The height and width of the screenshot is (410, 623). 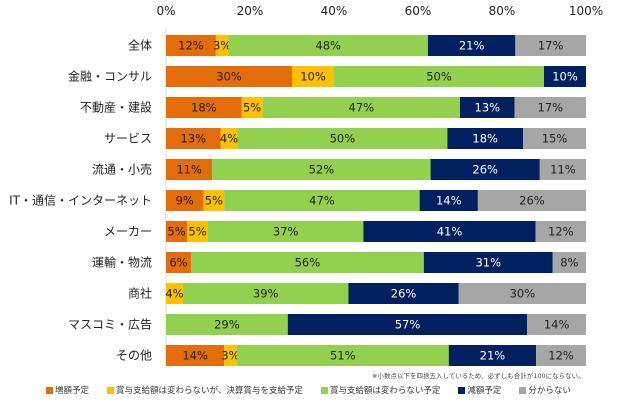 I want to click on footnote: ※小数点以下を四捨五入しているため、必ずしも合計が100にならない。, so click(x=478, y=376).